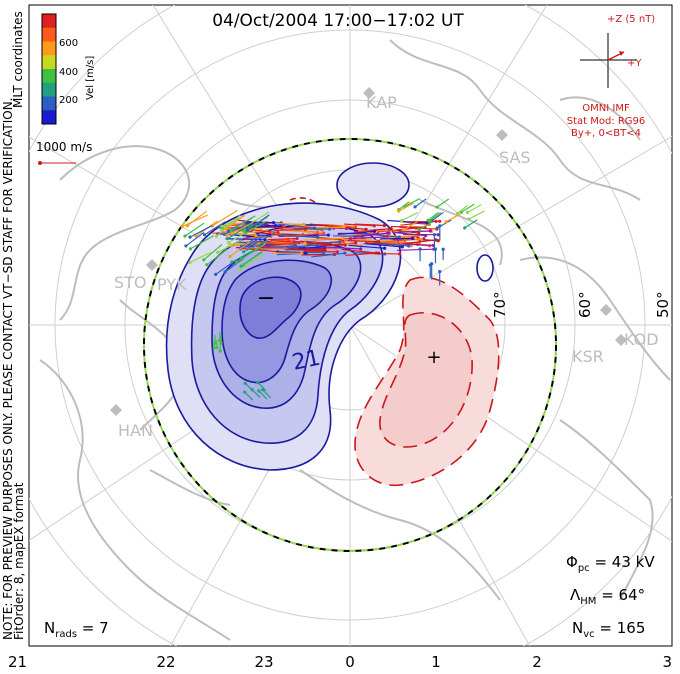 The width and height of the screenshot is (680, 674). What do you see at coordinates (68, 72) in the screenshot?
I see `colorbar-tick-400: 400` at bounding box center [68, 72].